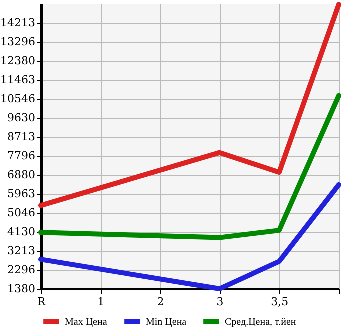 This screenshot has width=345, height=335. Describe the element at coordinates (18, 61) in the screenshot. I see `y-tick-label: 12380` at that location.